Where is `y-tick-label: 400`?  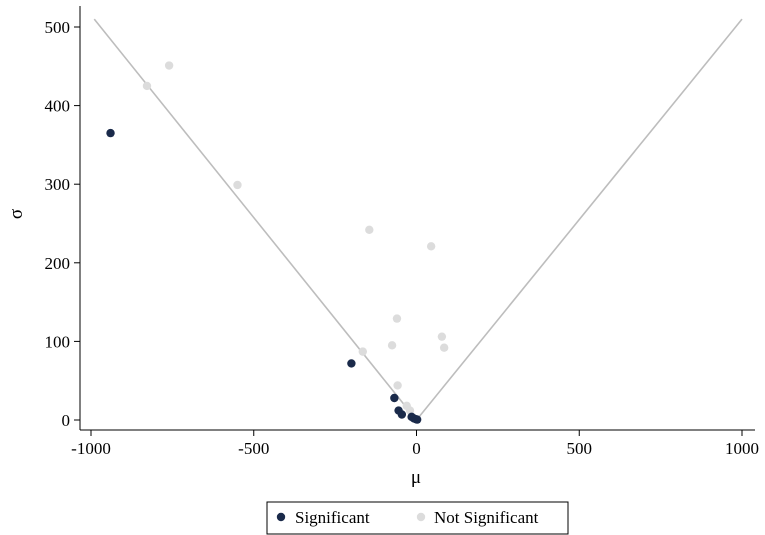 y-tick-label: 400 is located at coordinates (58, 106).